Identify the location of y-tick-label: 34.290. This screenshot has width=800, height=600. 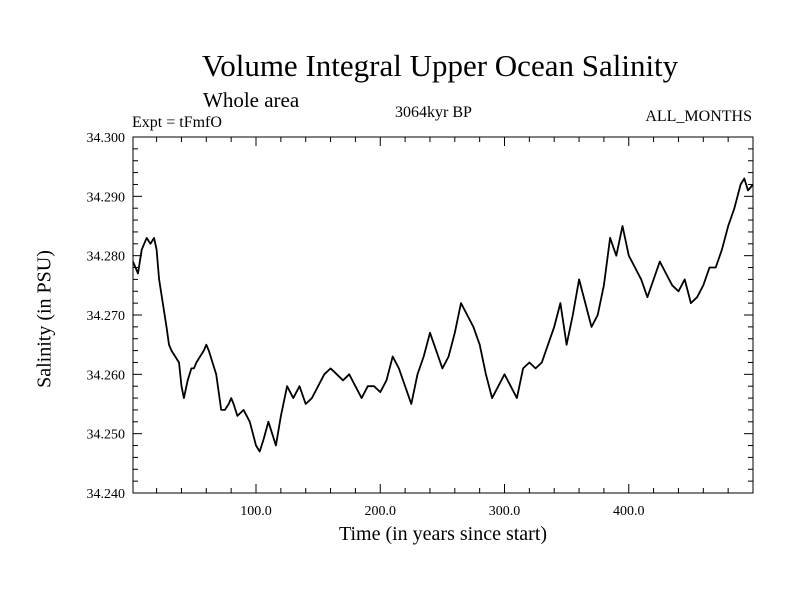
(106, 197).